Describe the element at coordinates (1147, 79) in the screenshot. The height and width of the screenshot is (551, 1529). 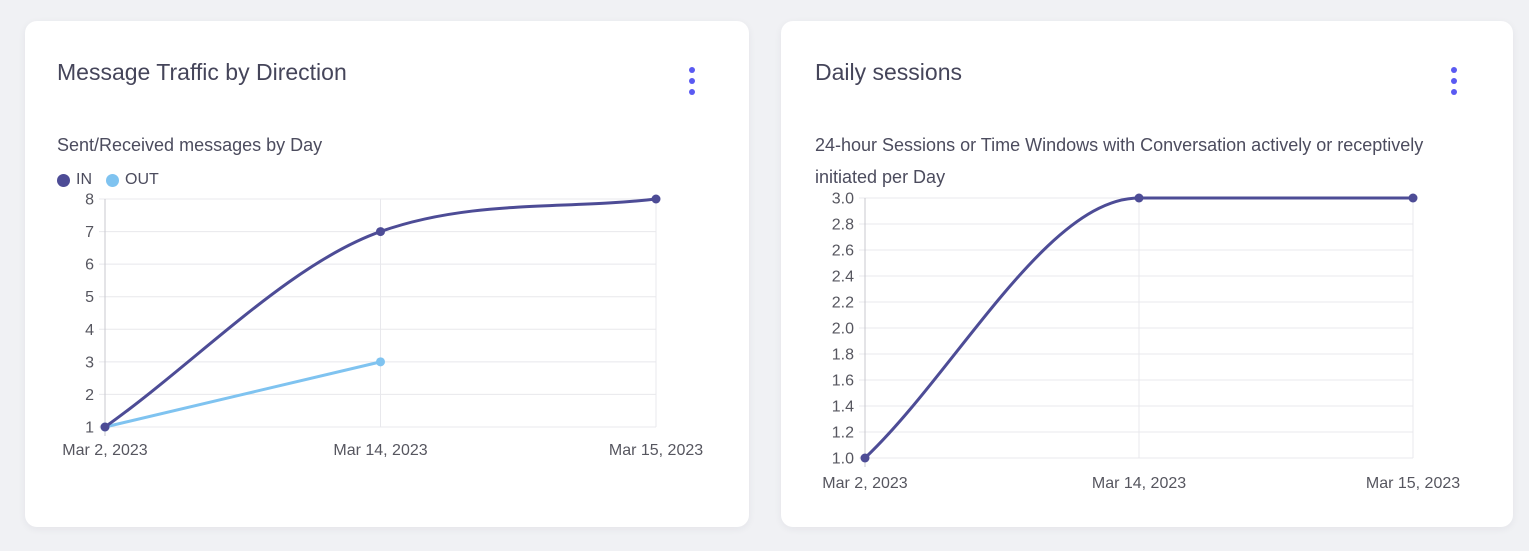
I see `card-header: Daily sessions` at that location.